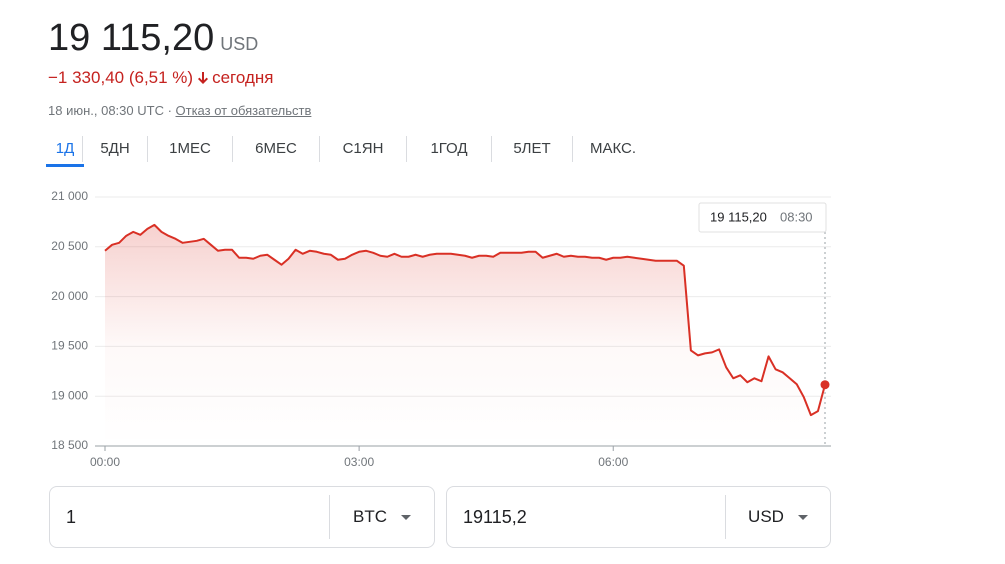  What do you see at coordinates (203, 78) in the screenshot?
I see `down-arrow` at bounding box center [203, 78].